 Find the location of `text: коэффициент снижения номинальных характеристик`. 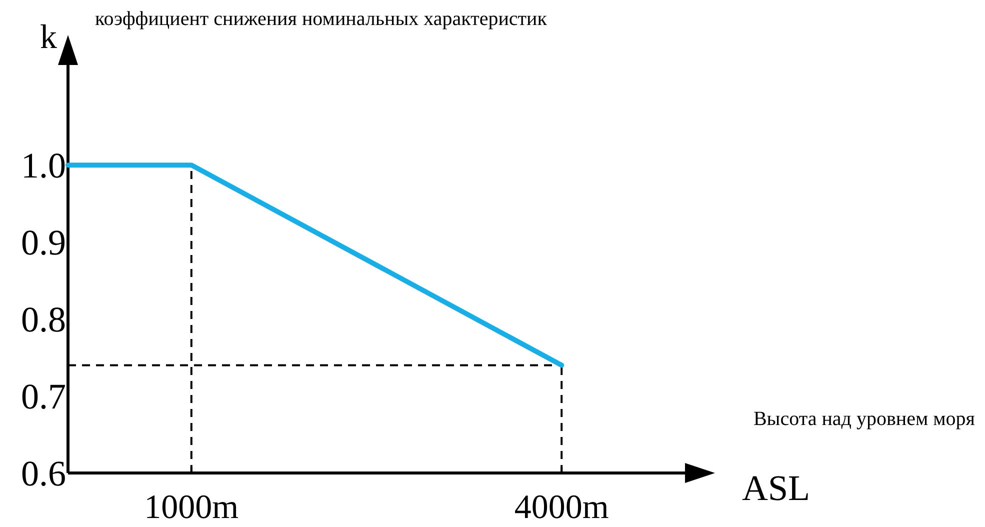

text: коэффициент снижения номинальных характеристик is located at coordinates (321, 19).